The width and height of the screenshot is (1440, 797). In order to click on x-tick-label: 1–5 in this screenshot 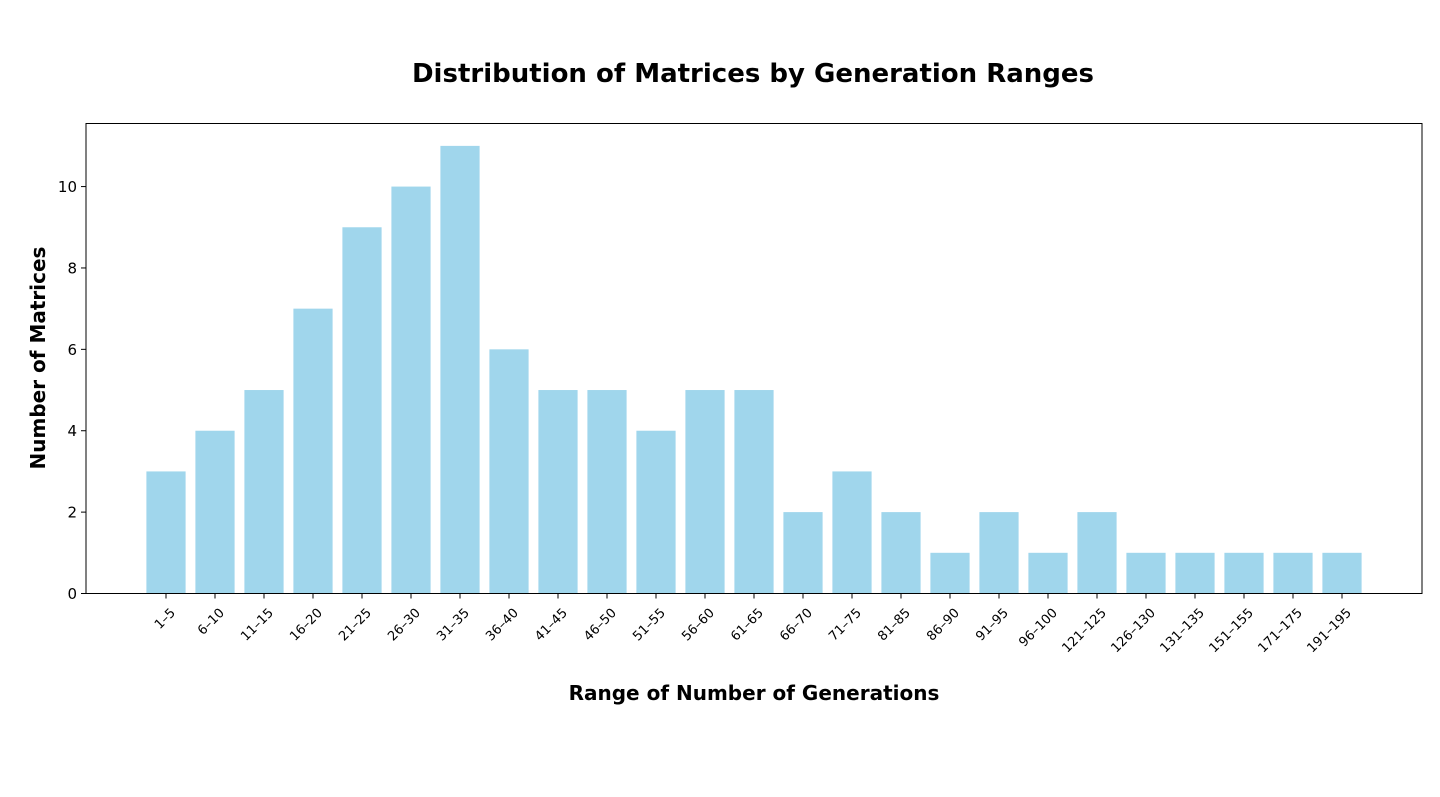, I will do `click(165, 619)`.